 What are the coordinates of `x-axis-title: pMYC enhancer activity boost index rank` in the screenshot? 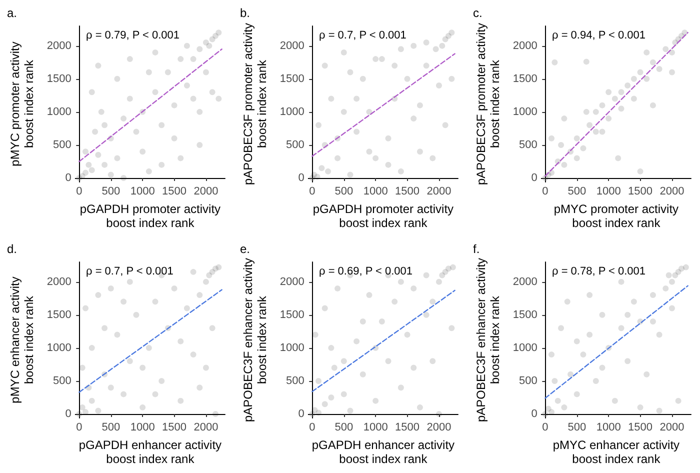 It's located at (616, 452).